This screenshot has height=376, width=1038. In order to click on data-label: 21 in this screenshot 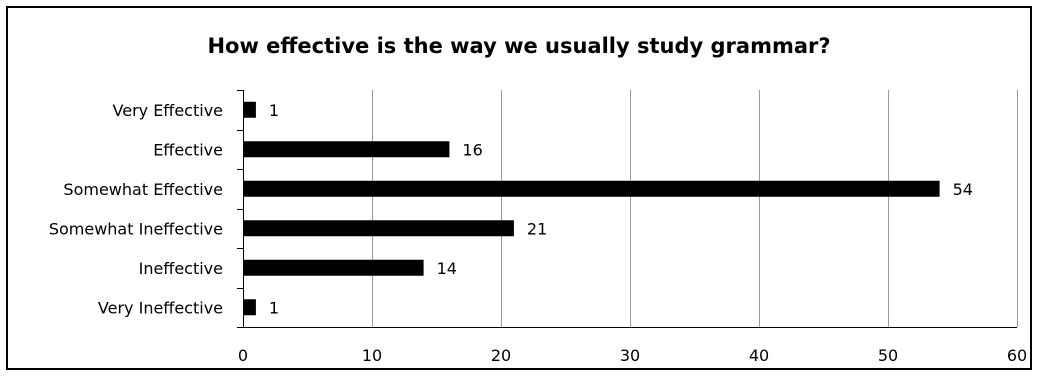, I will do `click(537, 228)`.